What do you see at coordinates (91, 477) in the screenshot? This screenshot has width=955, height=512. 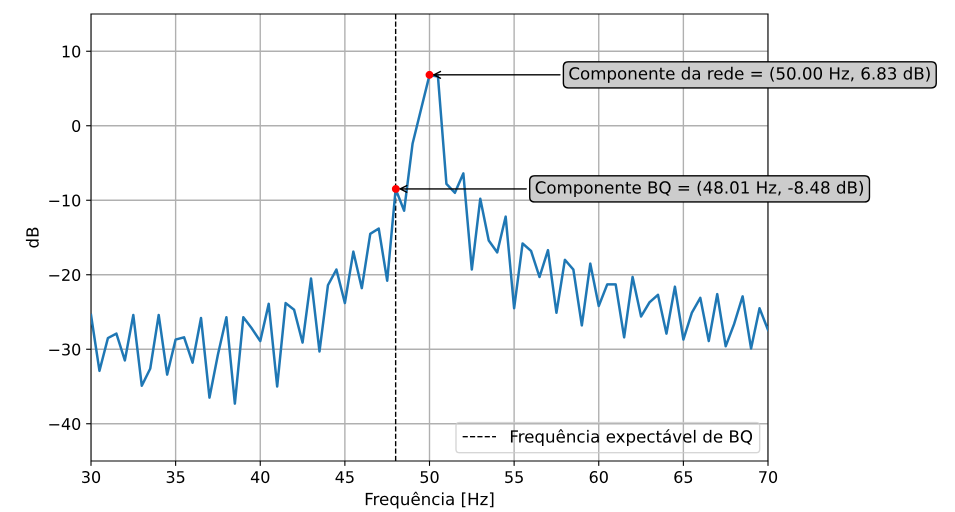 I see `x-tick-label: 30` at bounding box center [91, 477].